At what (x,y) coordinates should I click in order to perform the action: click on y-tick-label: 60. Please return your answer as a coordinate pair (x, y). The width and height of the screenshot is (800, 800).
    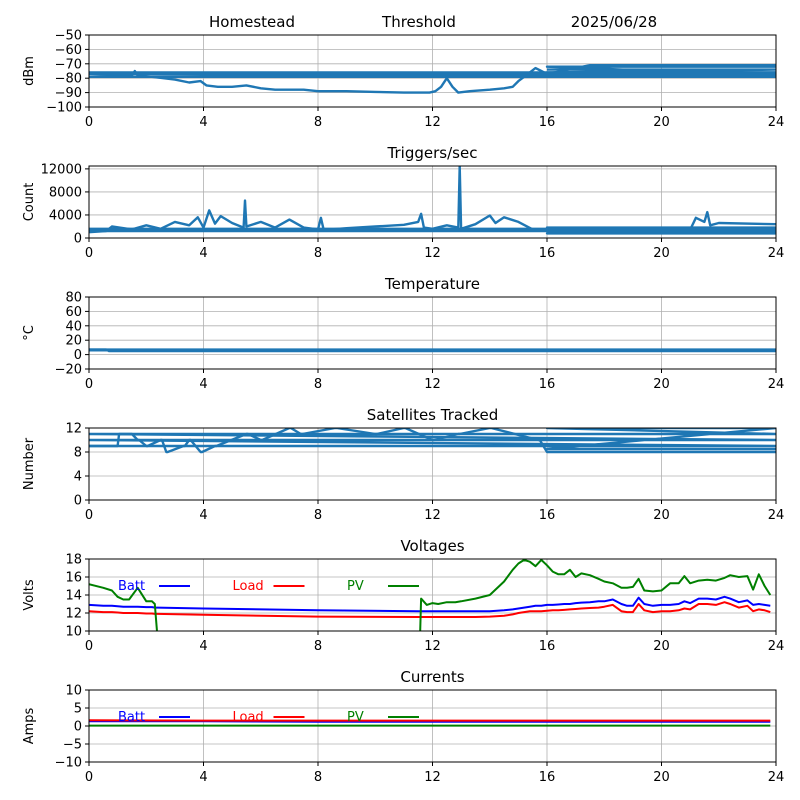
    Looking at the image, I should click on (73, 312).